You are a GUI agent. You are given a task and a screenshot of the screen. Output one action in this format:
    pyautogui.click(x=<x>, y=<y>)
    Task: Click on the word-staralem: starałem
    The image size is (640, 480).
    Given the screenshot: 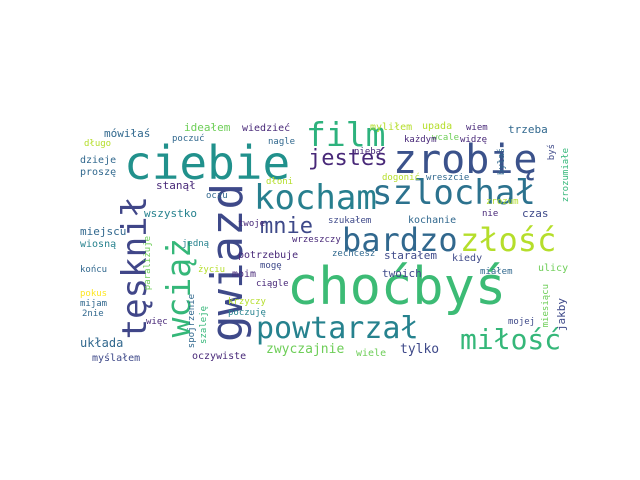 What is the action you would take?
    pyautogui.click(x=410, y=255)
    